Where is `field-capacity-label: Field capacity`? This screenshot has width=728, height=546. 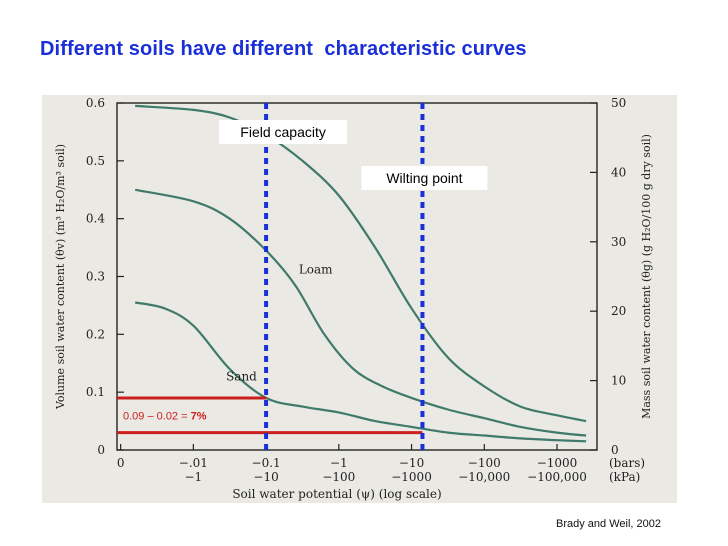
field-capacity-label: Field capacity is located at coordinates (283, 132).